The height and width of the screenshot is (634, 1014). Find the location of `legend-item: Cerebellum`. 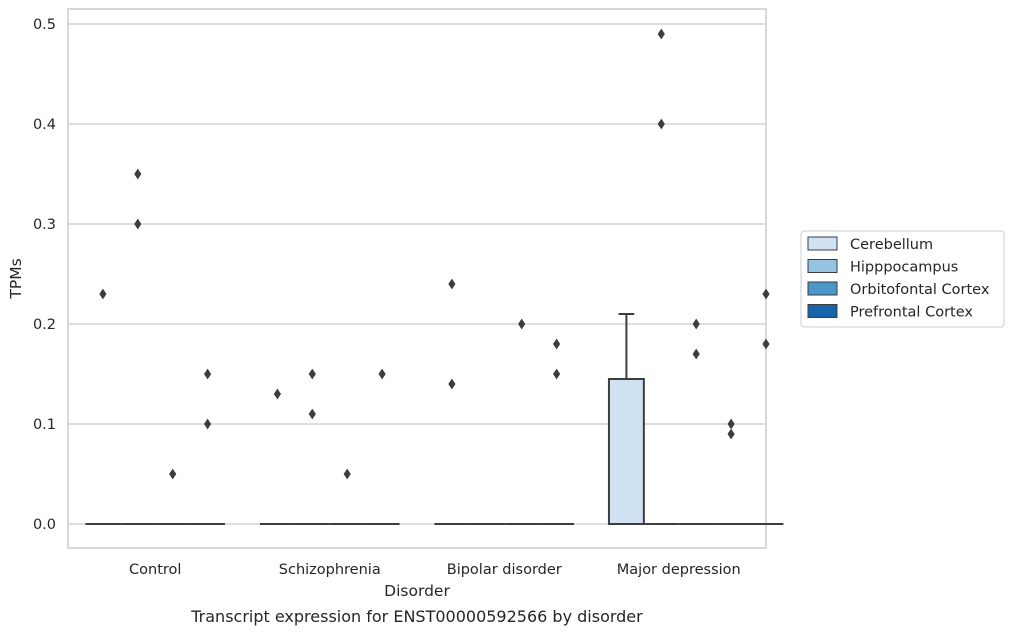

legend-item: Cerebellum is located at coordinates (870, 244).